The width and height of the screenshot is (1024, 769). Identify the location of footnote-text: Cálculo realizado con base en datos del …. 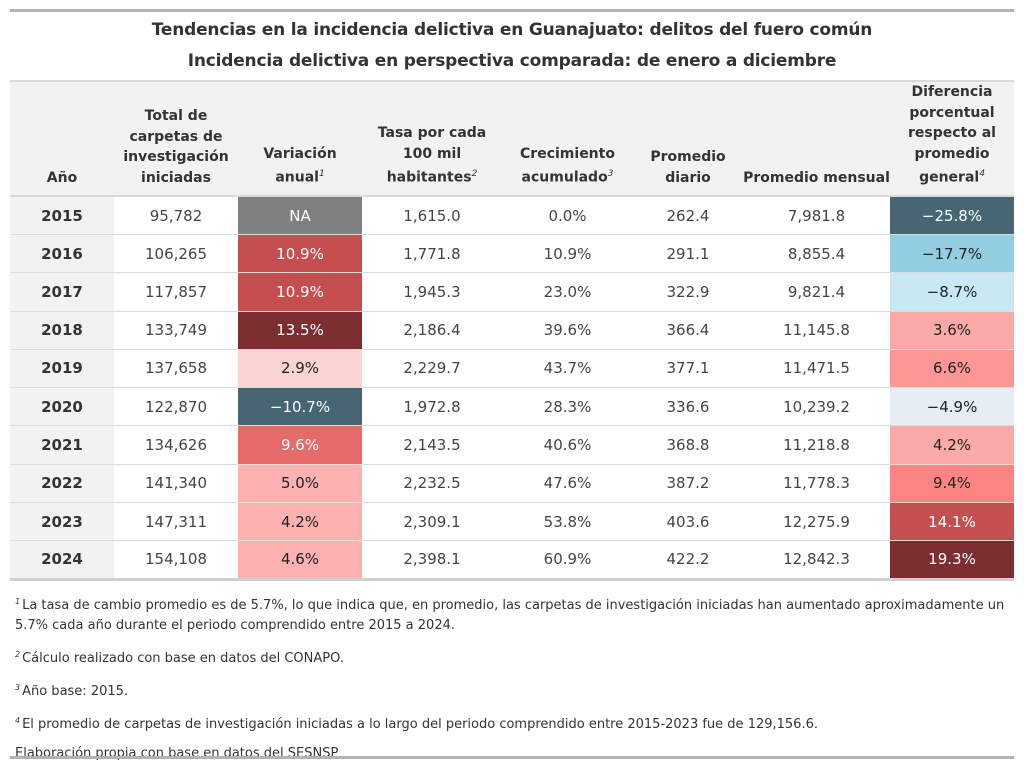
(183, 658).